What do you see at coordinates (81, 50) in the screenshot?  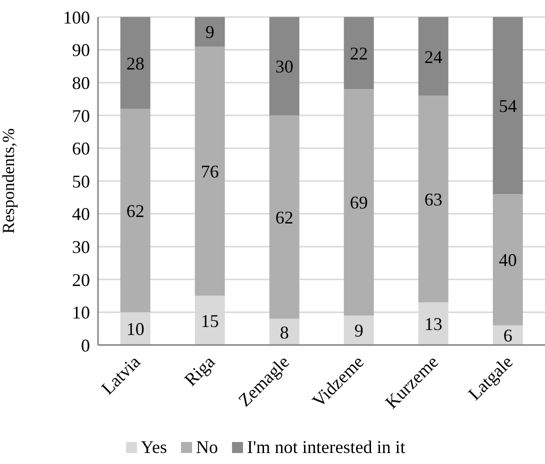 I see `y-tick-label: 90` at bounding box center [81, 50].